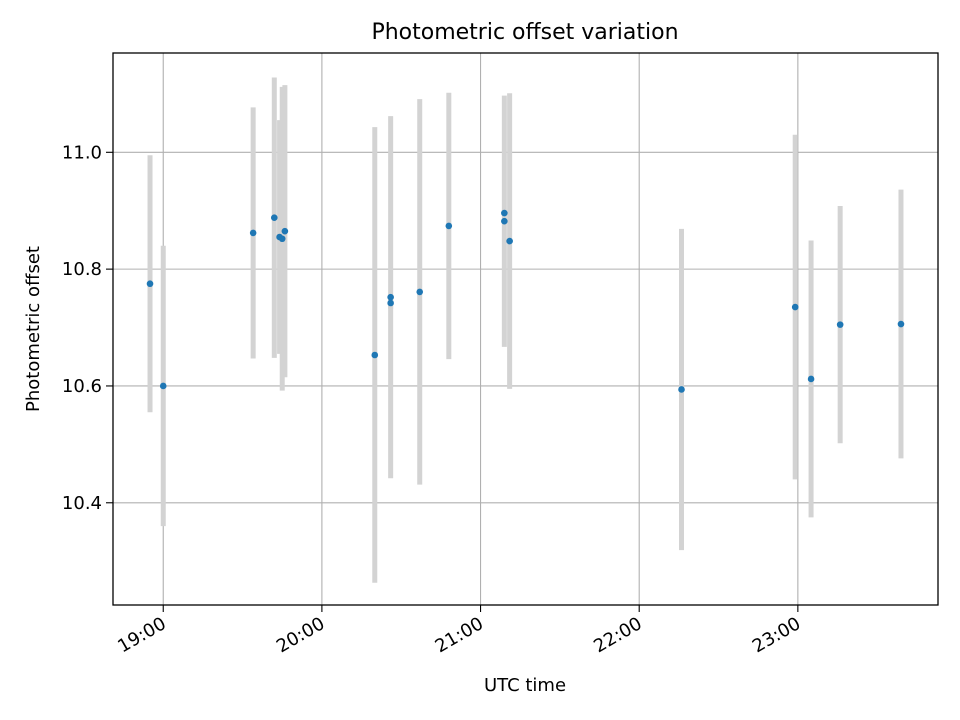  I want to click on y-tick-label: 10.8, so click(82, 269).